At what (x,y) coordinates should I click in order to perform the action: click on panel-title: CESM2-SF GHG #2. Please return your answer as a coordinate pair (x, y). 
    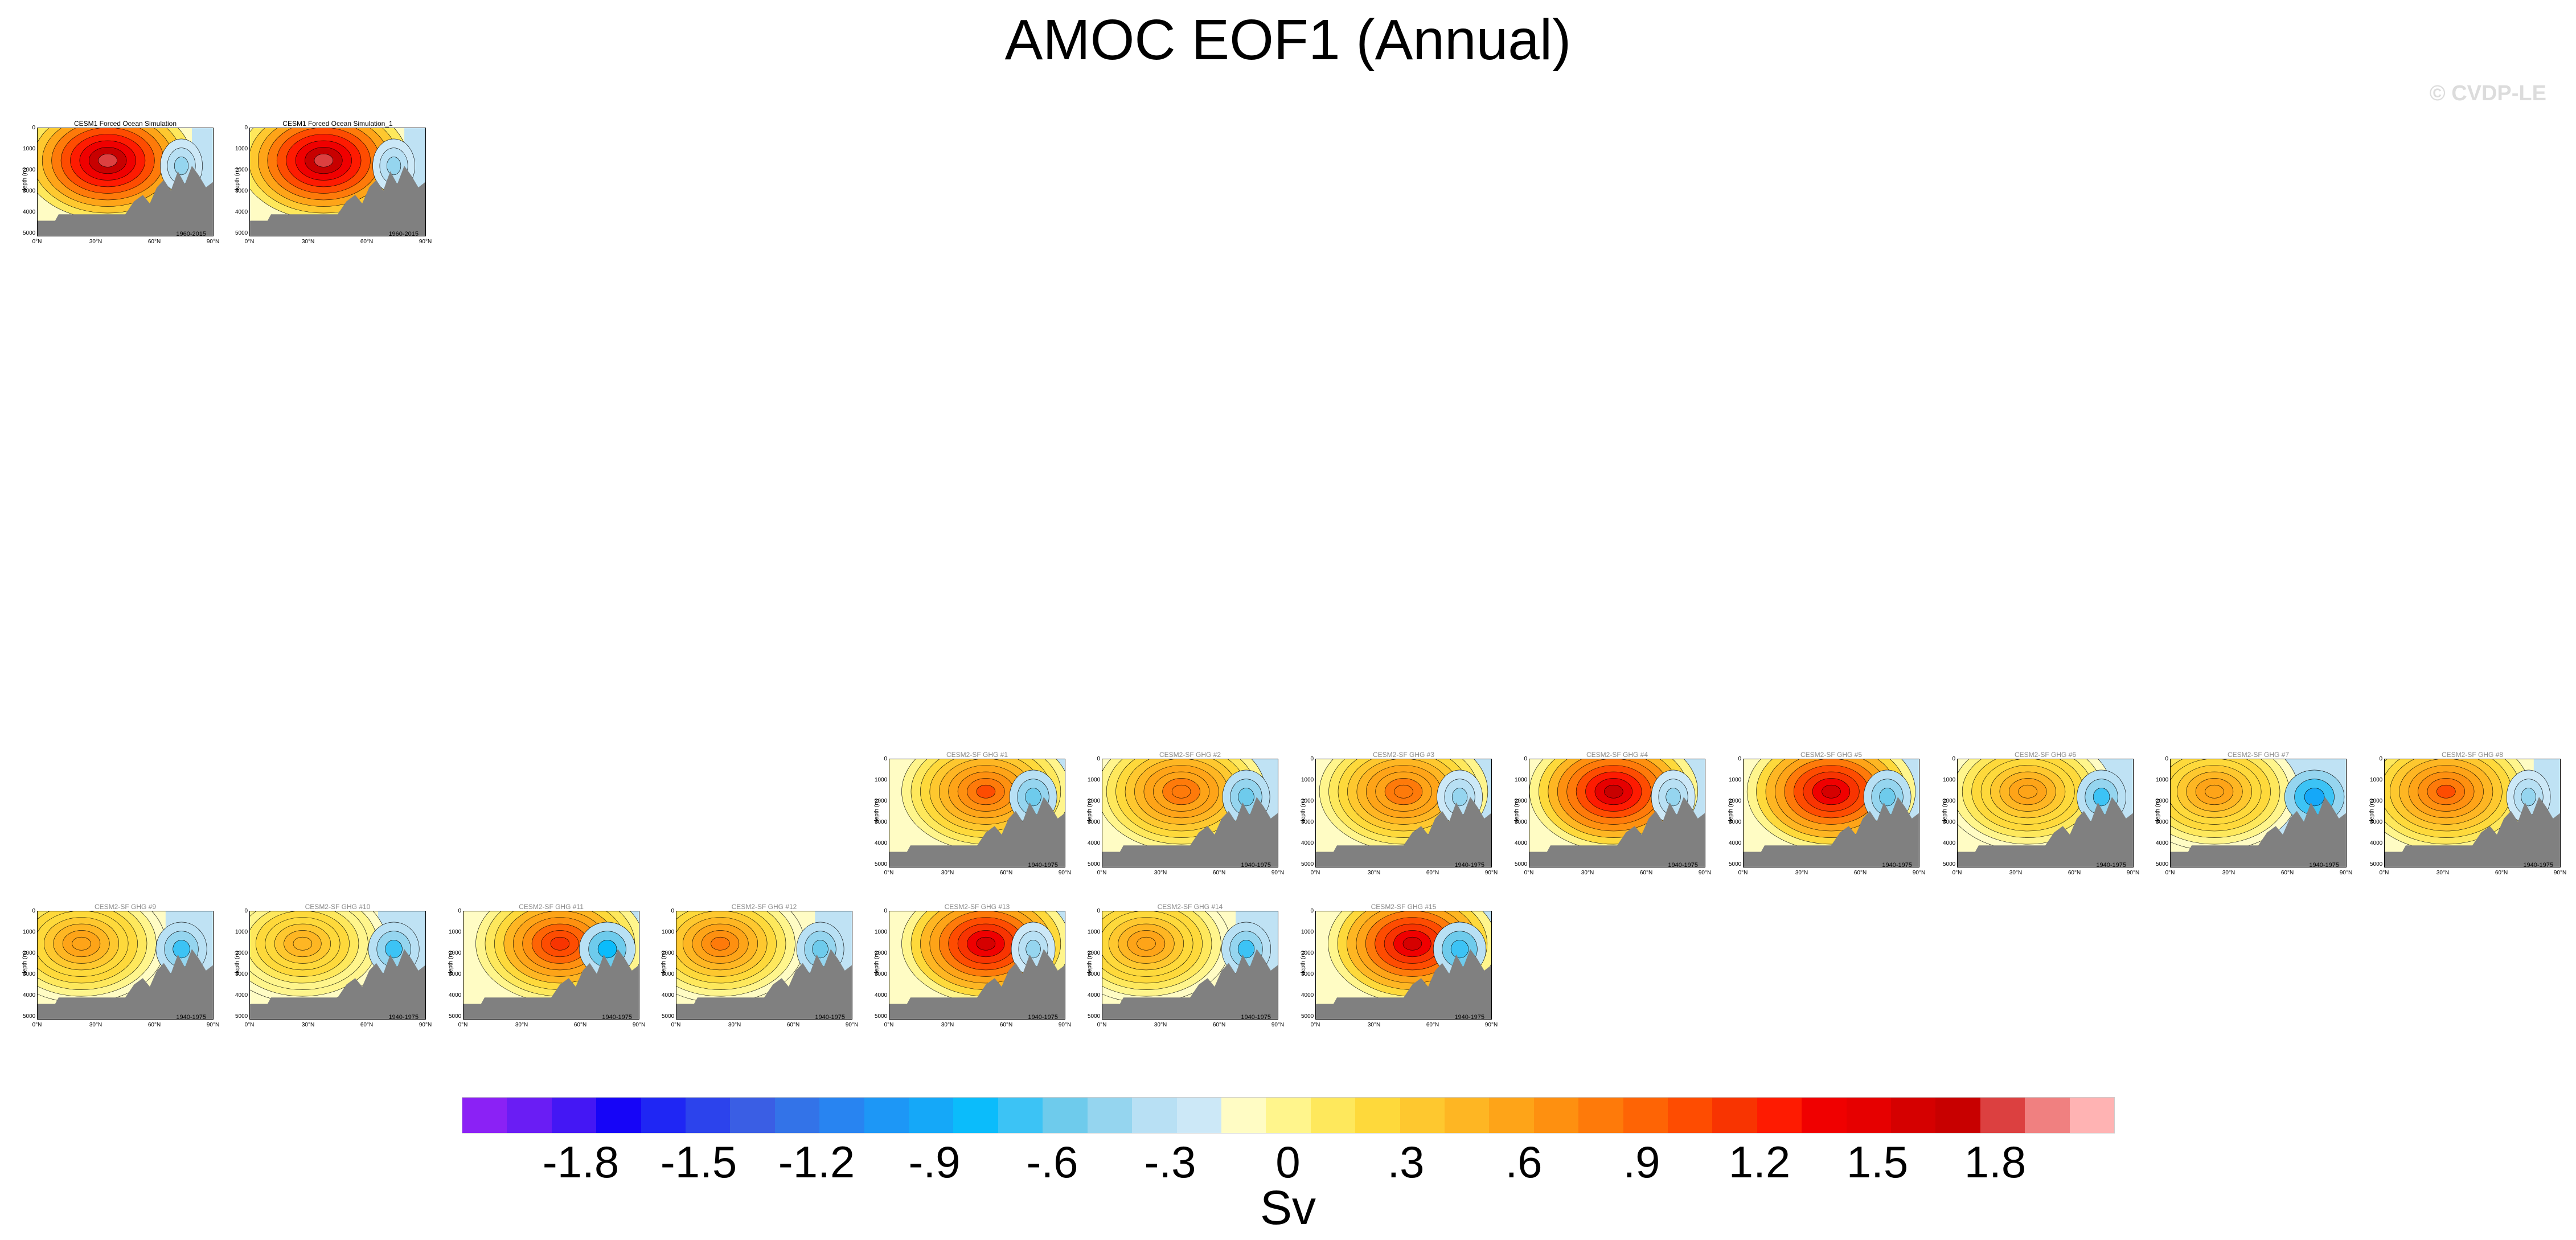
    Looking at the image, I should click on (1190, 755).